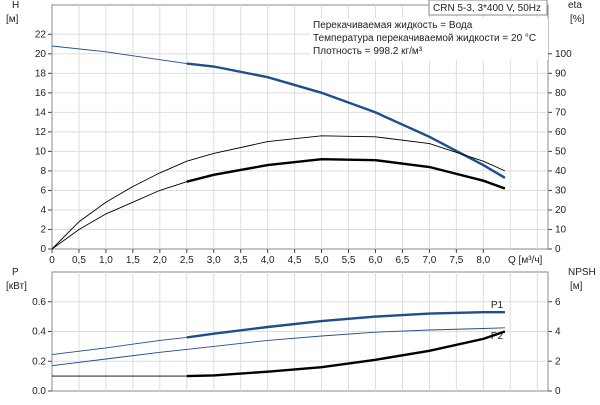 The width and height of the screenshot is (600, 405). I want to click on y2-axis-unit: [%], so click(577, 19).